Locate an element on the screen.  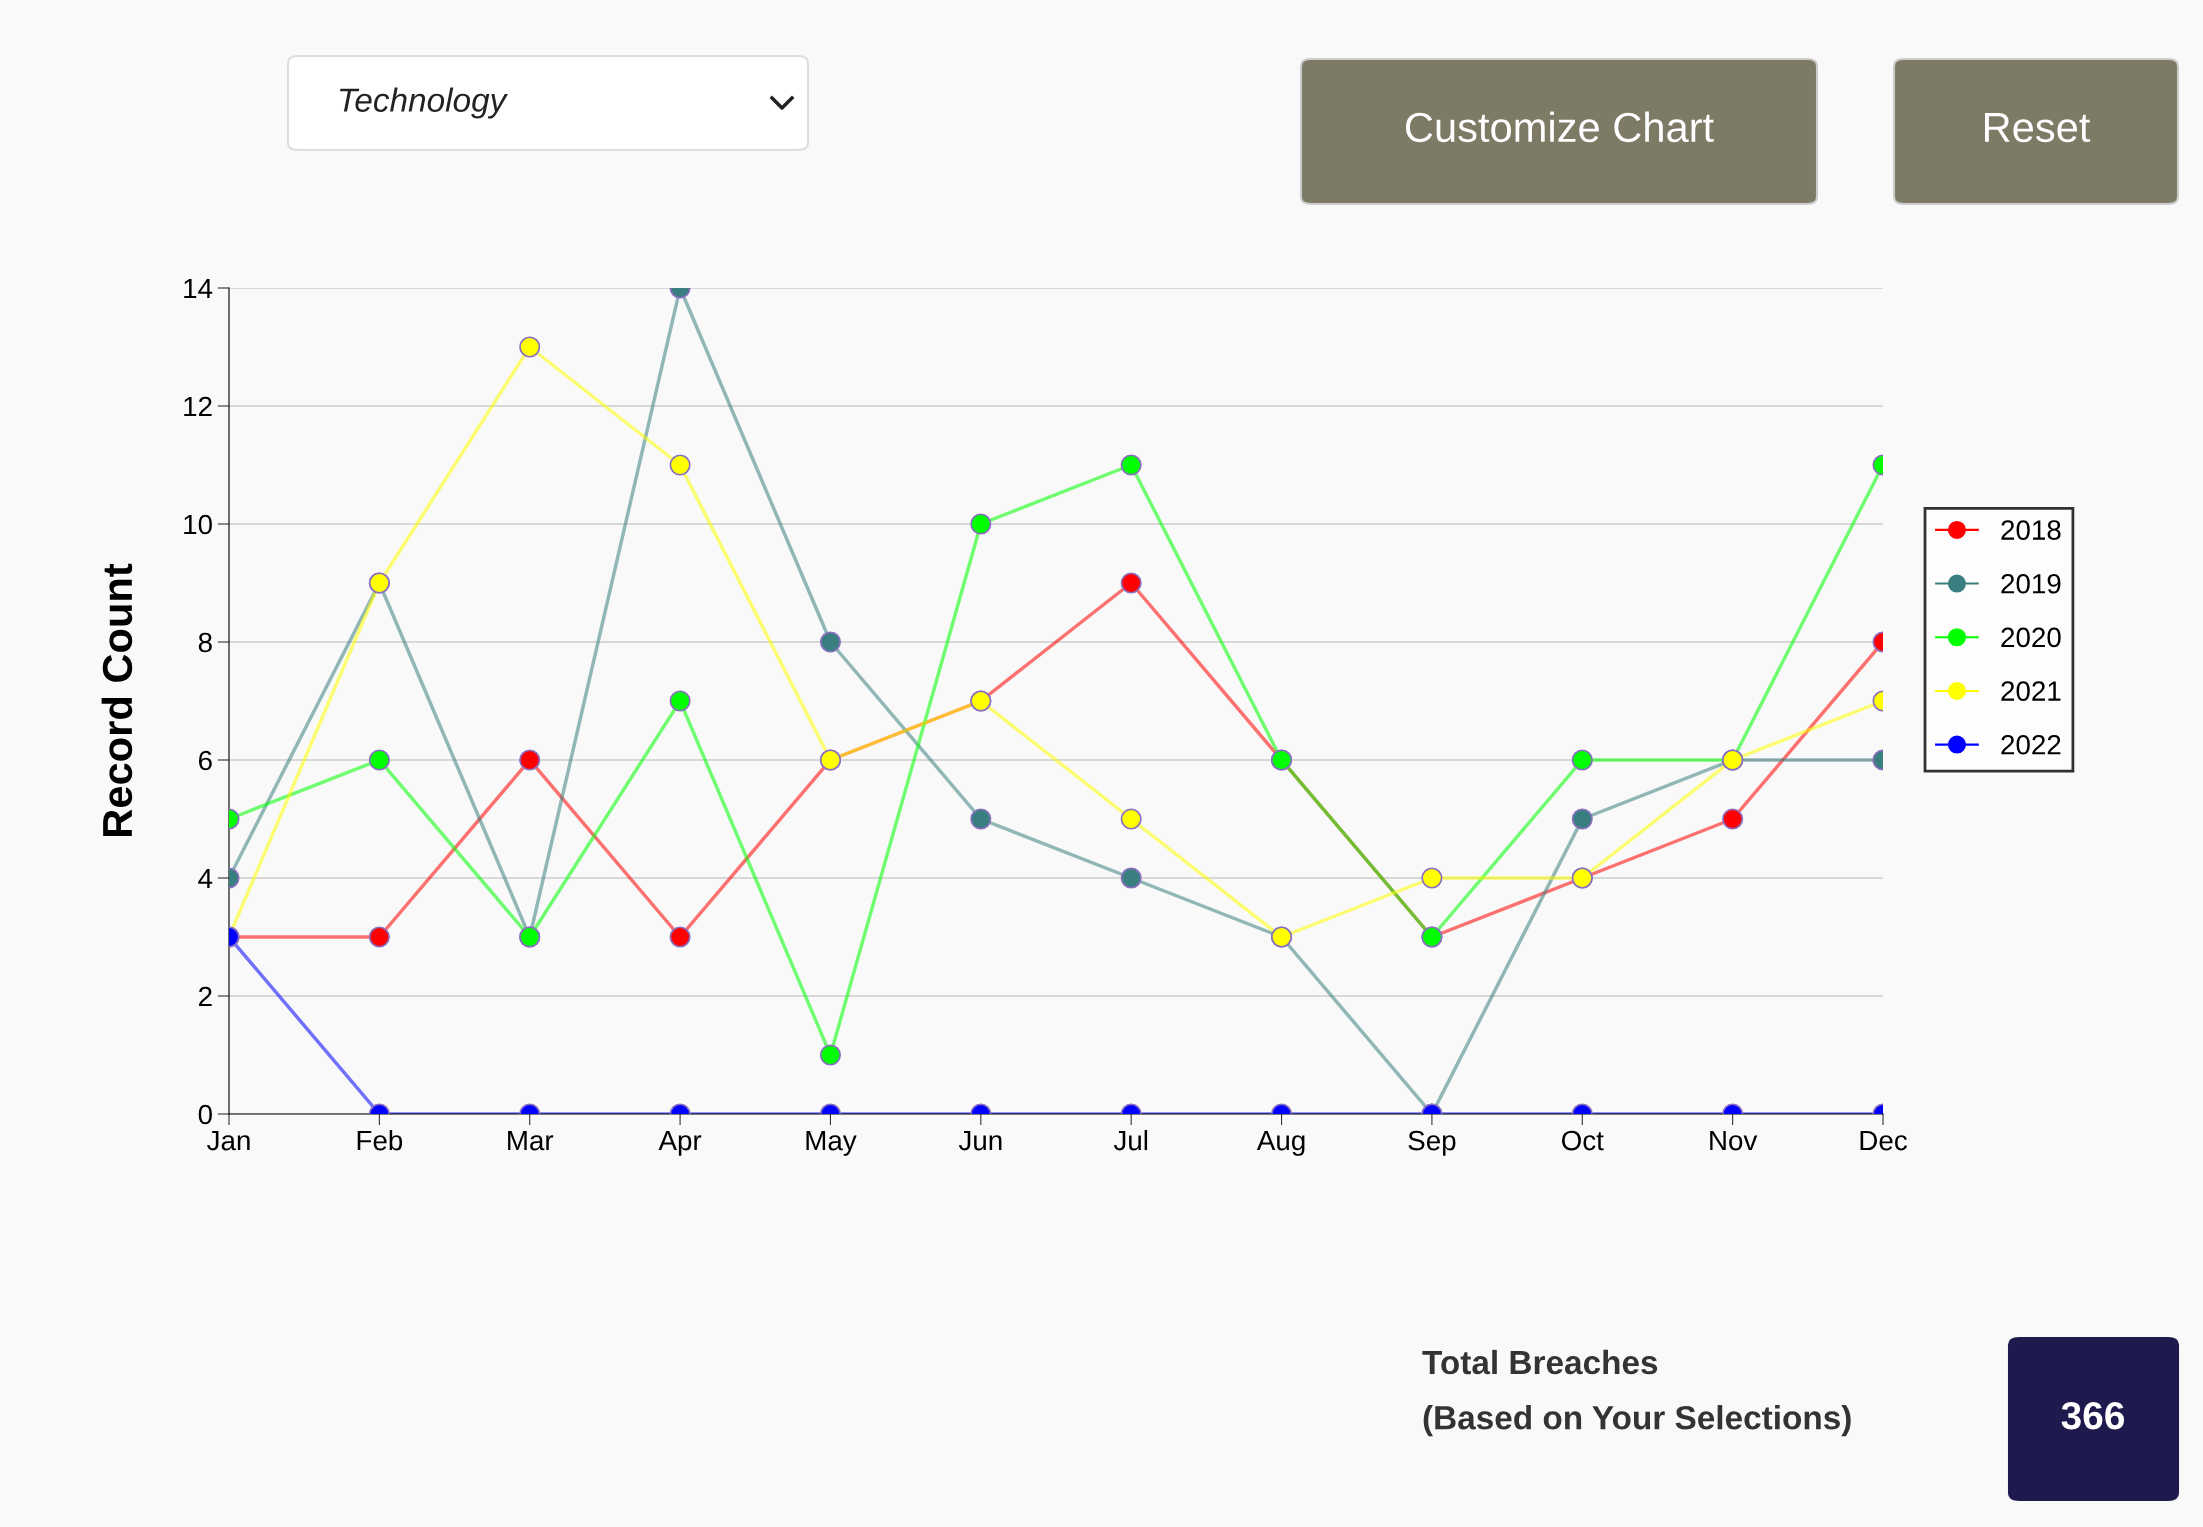
x-tick-label: Mar is located at coordinates (531, 1140).